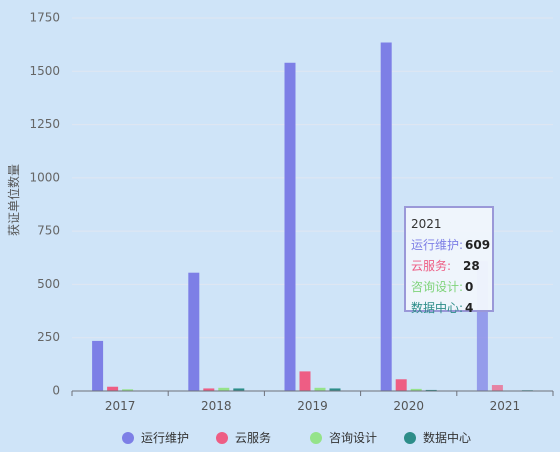  What do you see at coordinates (469, 287) in the screenshot?
I see `tooltip-row-value: 0` at bounding box center [469, 287].